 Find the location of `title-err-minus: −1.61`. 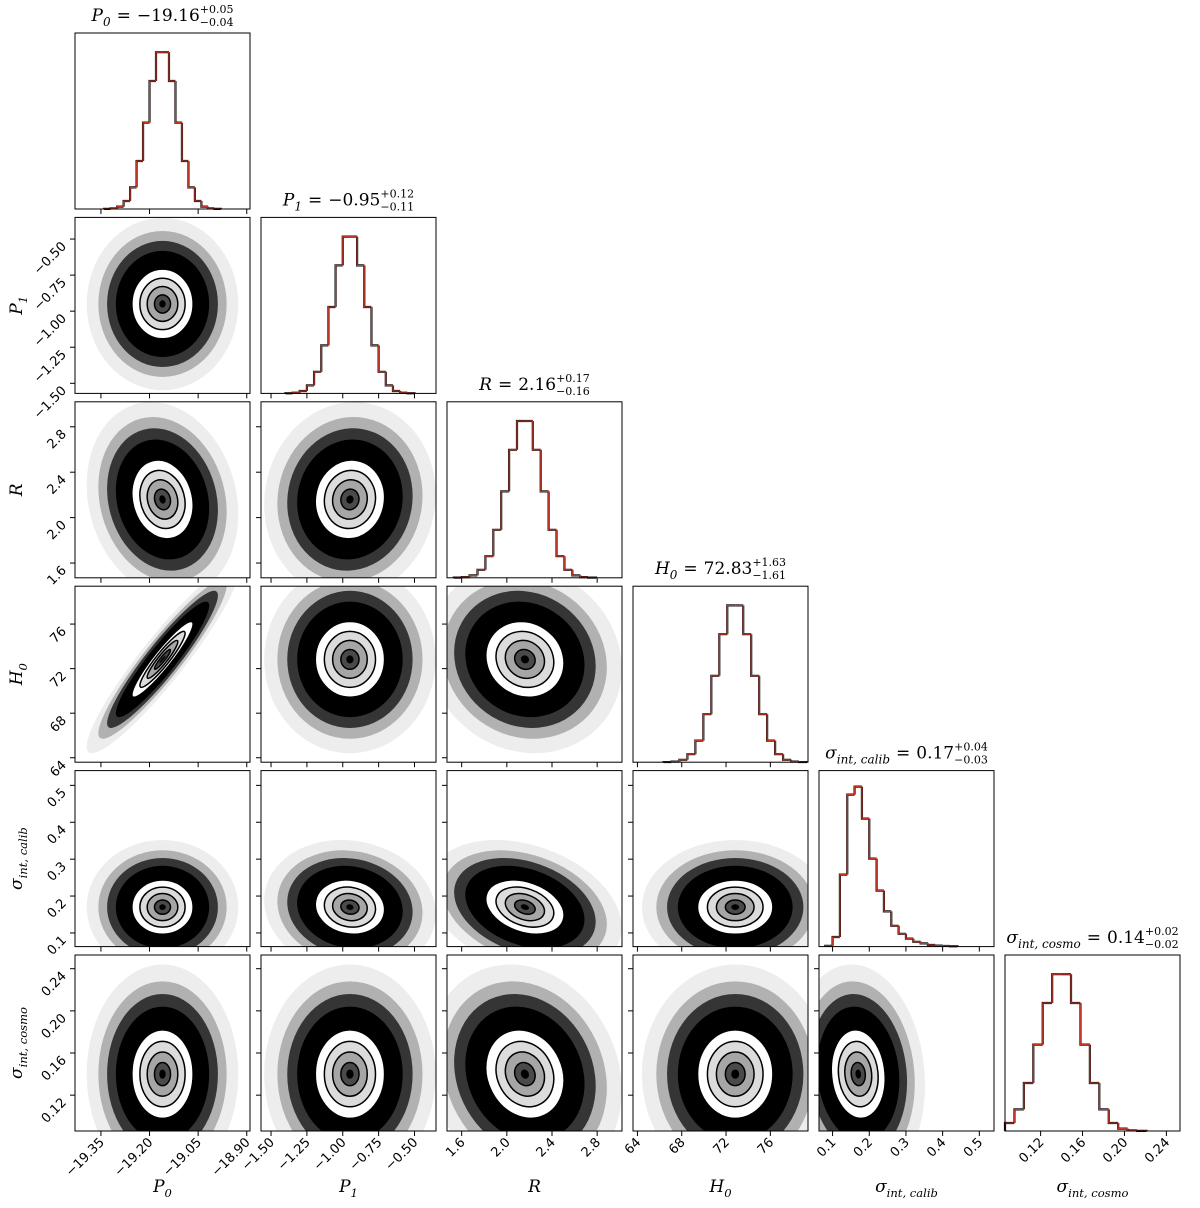

title-err-minus: −1.61 is located at coordinates (769, 575).